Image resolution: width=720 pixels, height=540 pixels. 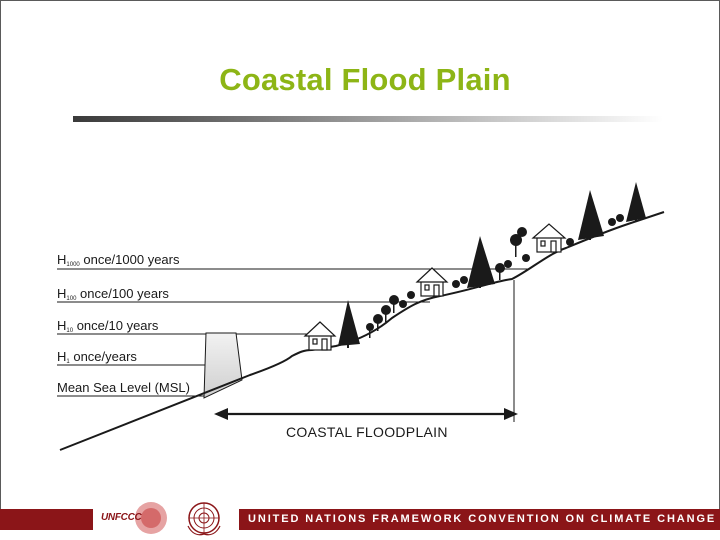 What do you see at coordinates (365, 79) in the screenshot?
I see `slide-title: Coastal Flood Plain` at bounding box center [365, 79].